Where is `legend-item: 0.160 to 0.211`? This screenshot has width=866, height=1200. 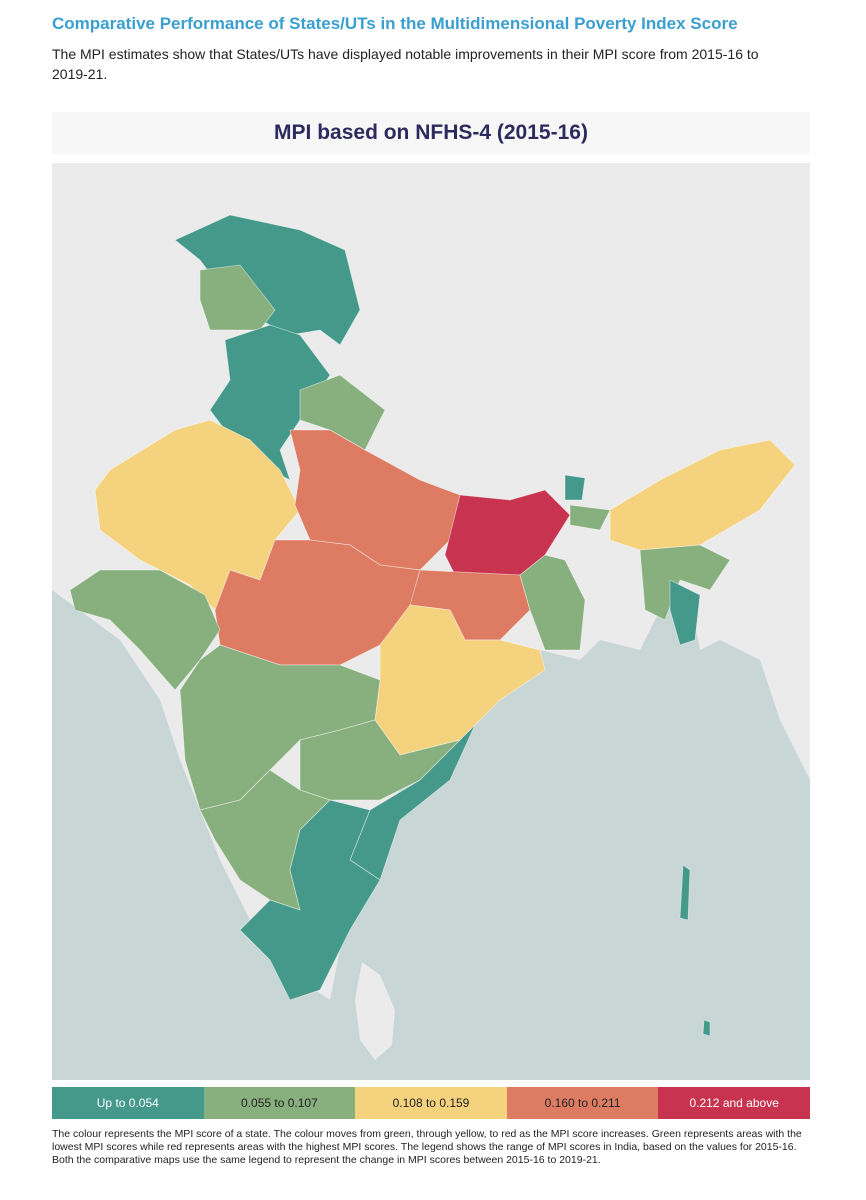 legend-item: 0.160 to 0.211 is located at coordinates (582, 1103).